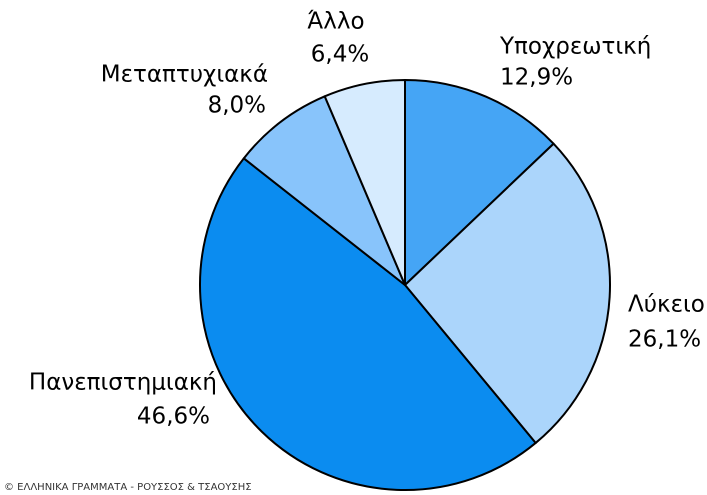 The image size is (707, 495). I want to click on value-label: 6,4%, so click(340, 55).